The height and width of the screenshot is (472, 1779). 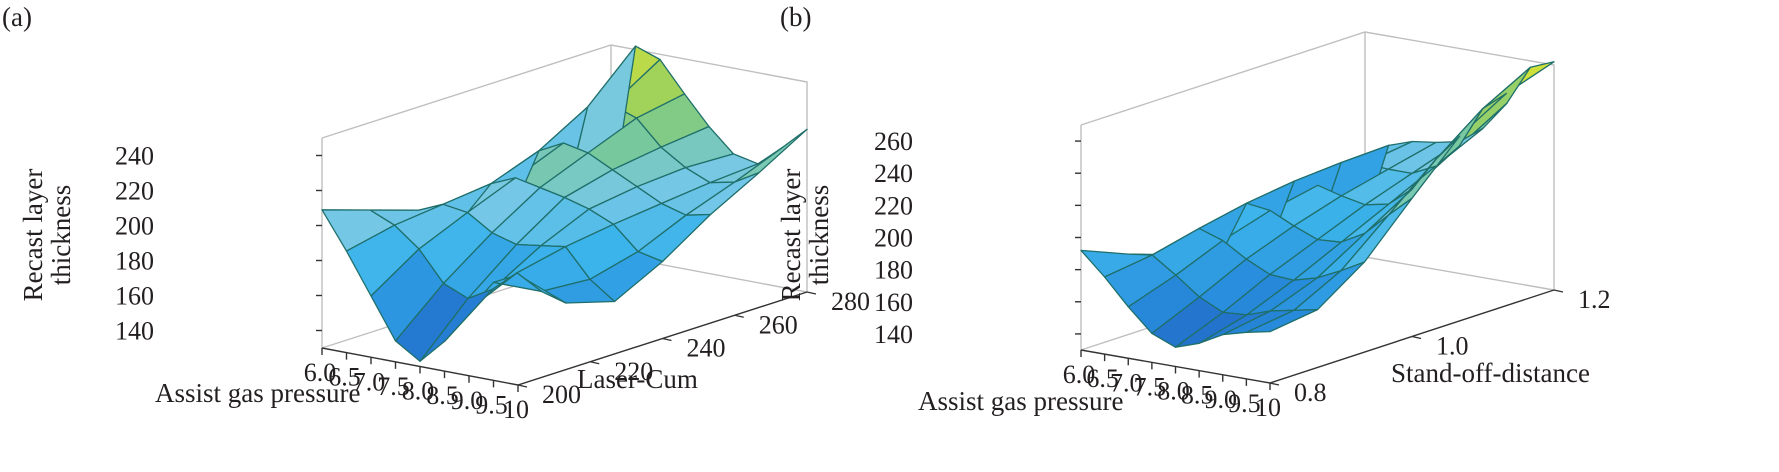 I want to click on y-tick-label: 0.8, so click(x=1310, y=392).